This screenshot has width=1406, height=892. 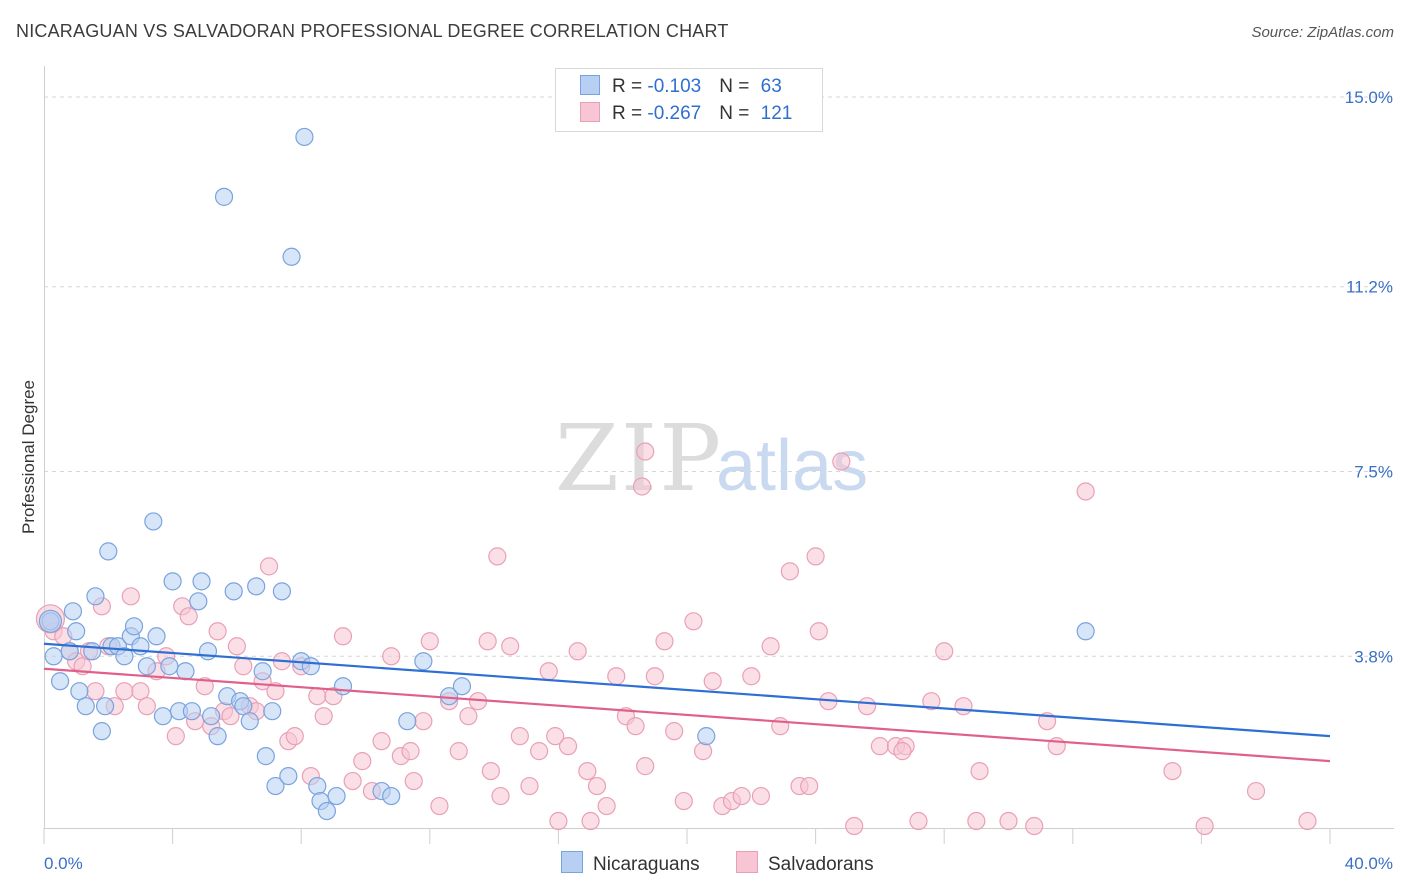 What do you see at coordinates (1322, 32) in the screenshot?
I see `source-label: Source: ZipAtlas.com` at bounding box center [1322, 32].